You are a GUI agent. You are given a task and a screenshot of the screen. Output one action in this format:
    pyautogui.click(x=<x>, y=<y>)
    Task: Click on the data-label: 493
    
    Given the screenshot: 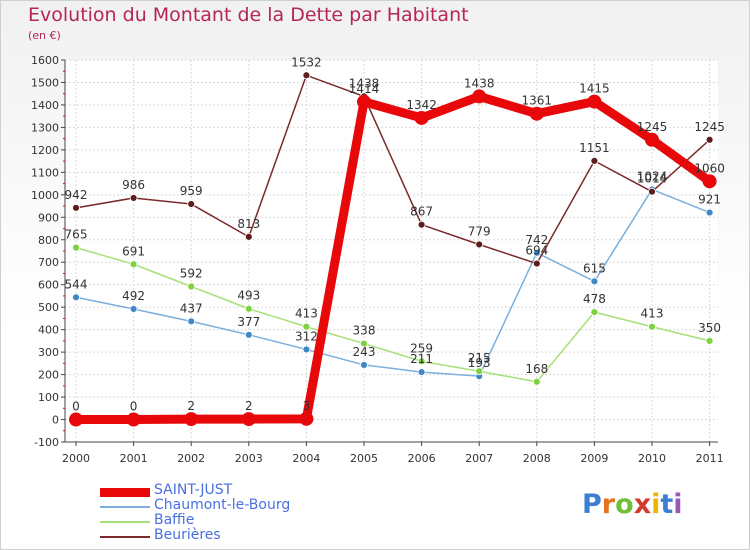 What is the action you would take?
    pyautogui.click(x=248, y=296)
    